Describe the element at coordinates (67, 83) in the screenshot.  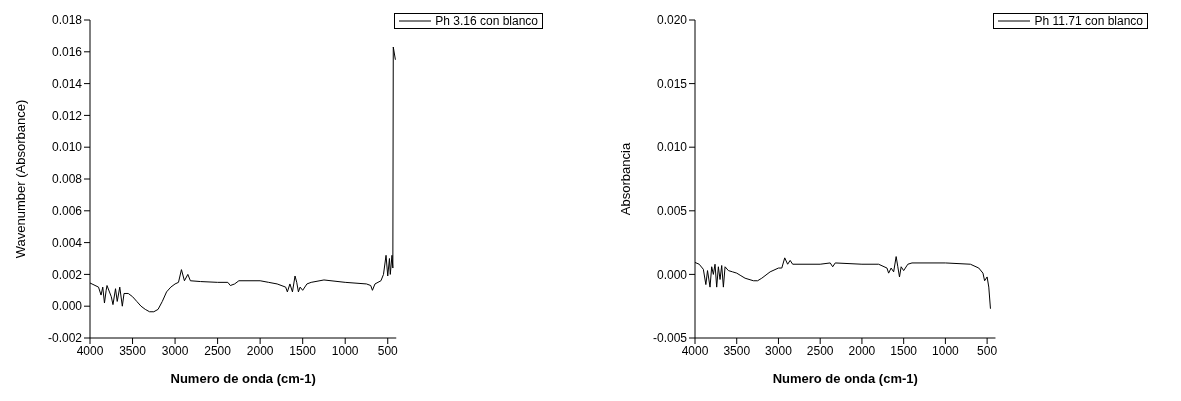
I see `y-tick-label: 0.014` at that location.